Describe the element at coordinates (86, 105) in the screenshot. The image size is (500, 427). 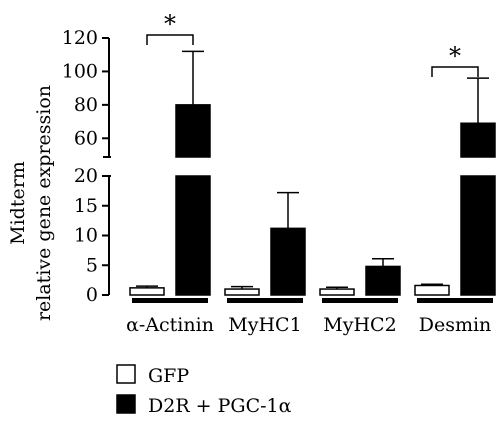
I see `y-tick-label: 80` at that location.